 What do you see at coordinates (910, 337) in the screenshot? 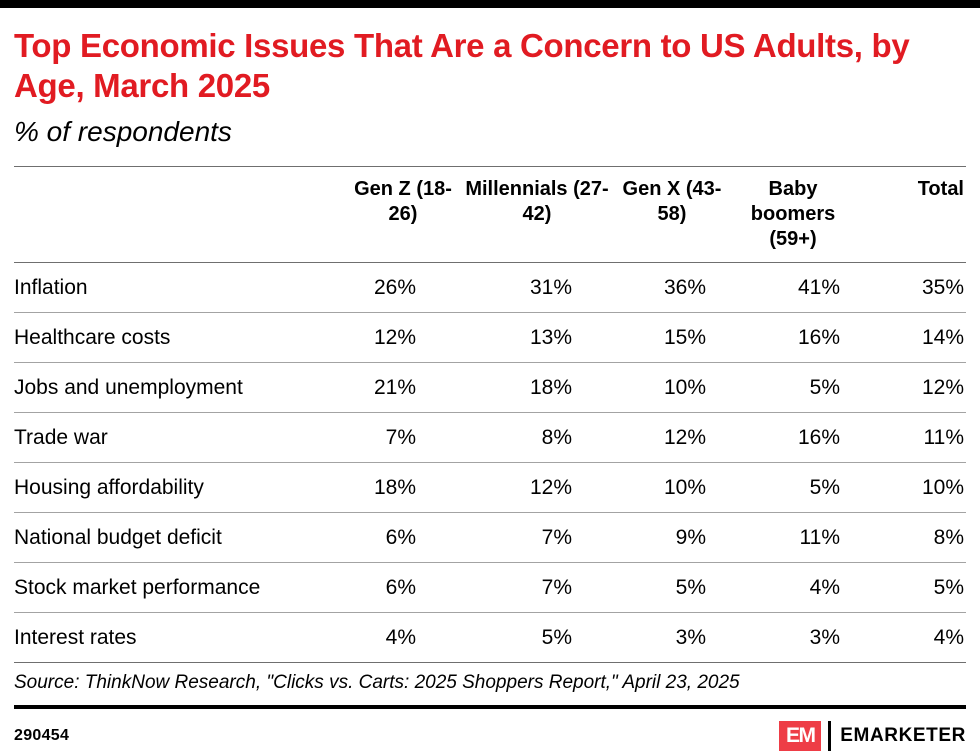
I see `cell-value: 14%` at bounding box center [910, 337].